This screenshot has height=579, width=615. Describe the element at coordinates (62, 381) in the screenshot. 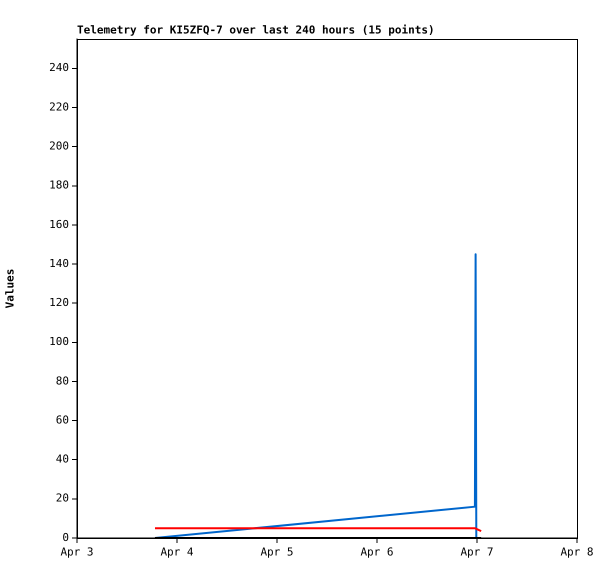

I see `y-tick-label: 80` at that location.